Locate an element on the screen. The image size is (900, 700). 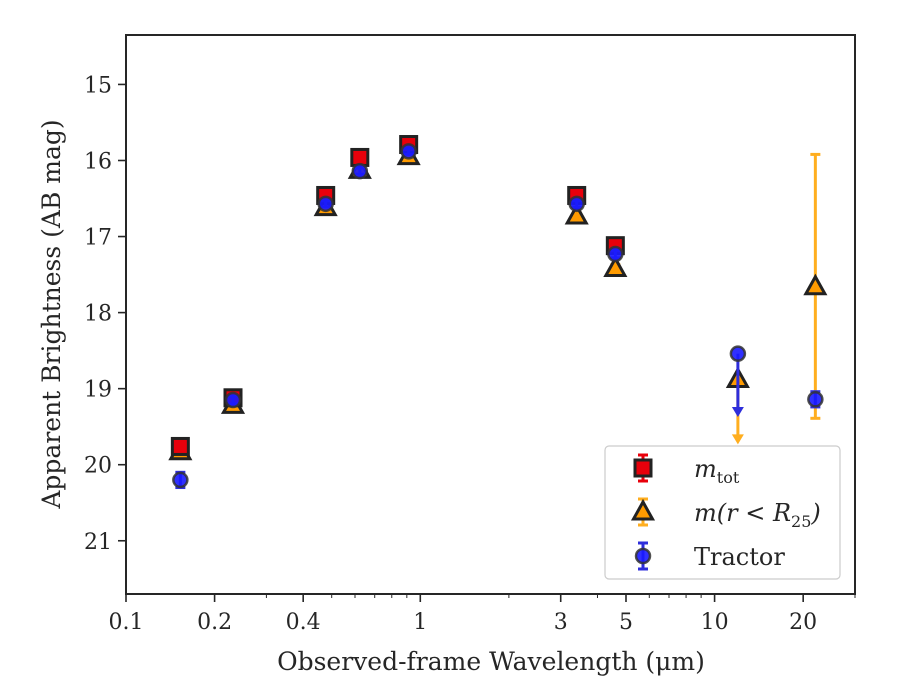
x-tick-label: 10 is located at coordinates (715, 622).